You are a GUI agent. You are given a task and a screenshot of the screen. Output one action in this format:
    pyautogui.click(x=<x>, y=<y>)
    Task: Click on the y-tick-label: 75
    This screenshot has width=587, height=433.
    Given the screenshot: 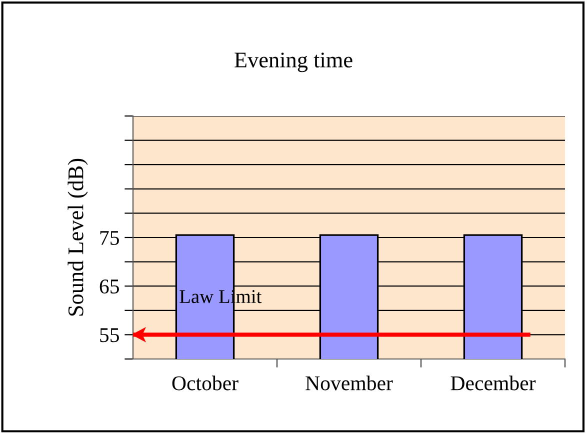 What is the action you would take?
    pyautogui.click(x=109, y=238)
    